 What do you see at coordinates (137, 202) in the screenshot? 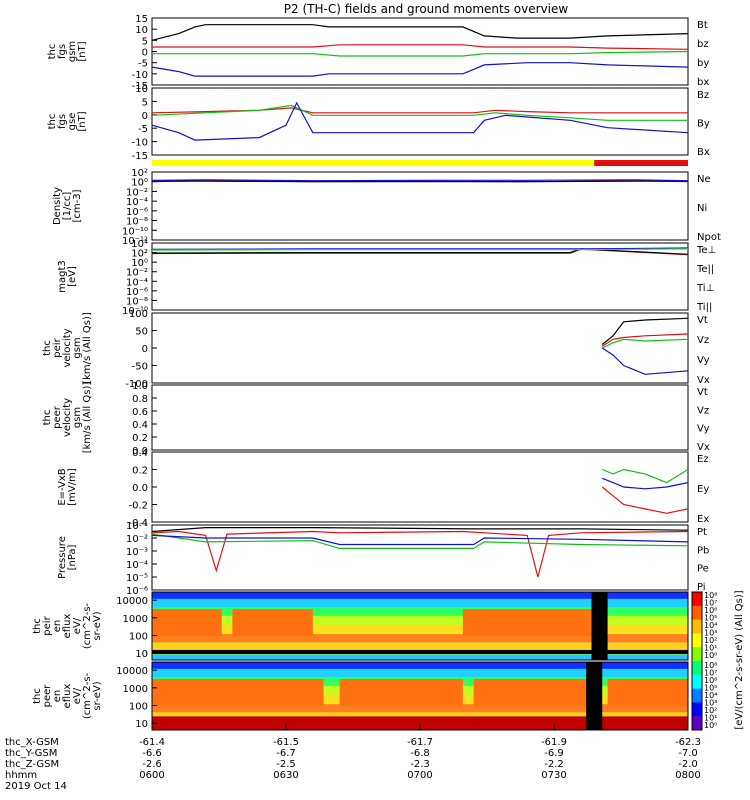
I see `ytick-density-3: 10⁻⁴` at bounding box center [137, 202].